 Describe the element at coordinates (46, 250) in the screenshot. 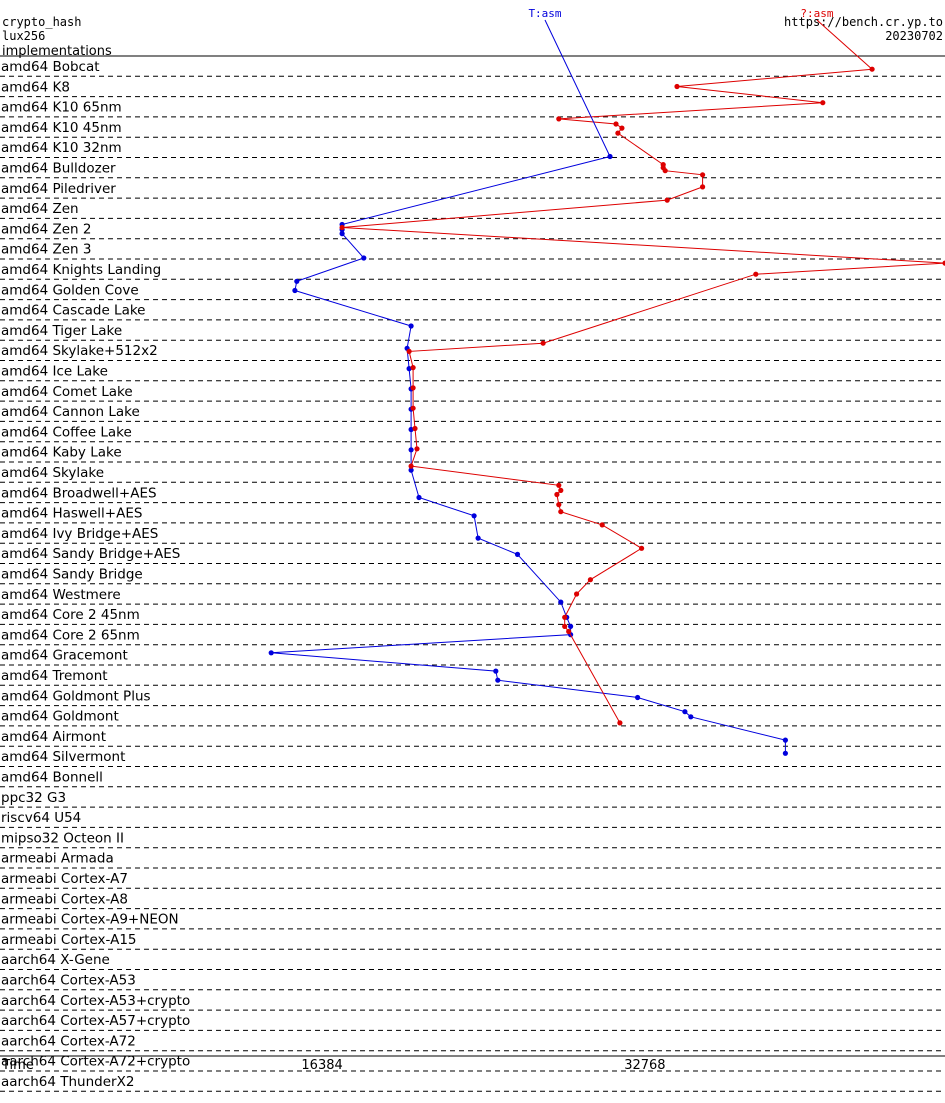

I see `category-label: amd64 Zen 3` at that location.